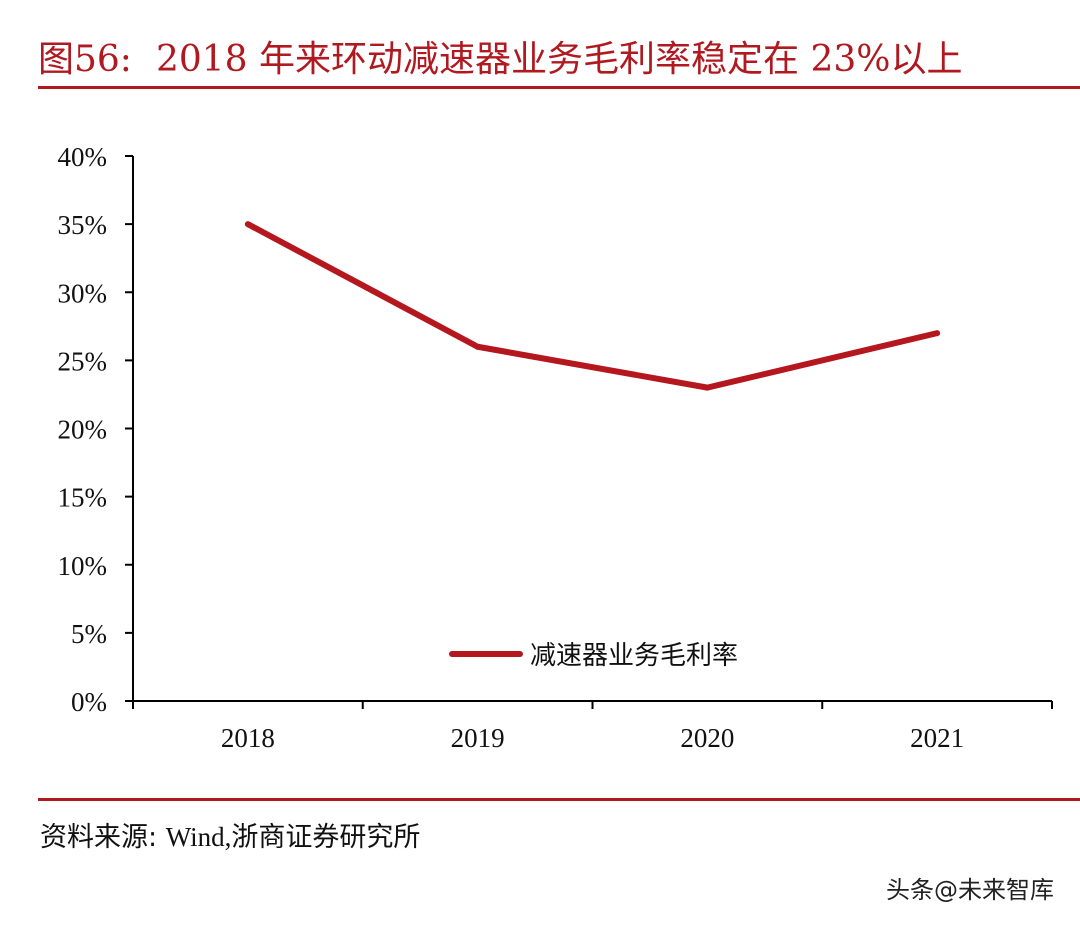  What do you see at coordinates (910, 890) in the screenshot?
I see `watermark-prefix: 头条` at bounding box center [910, 890].